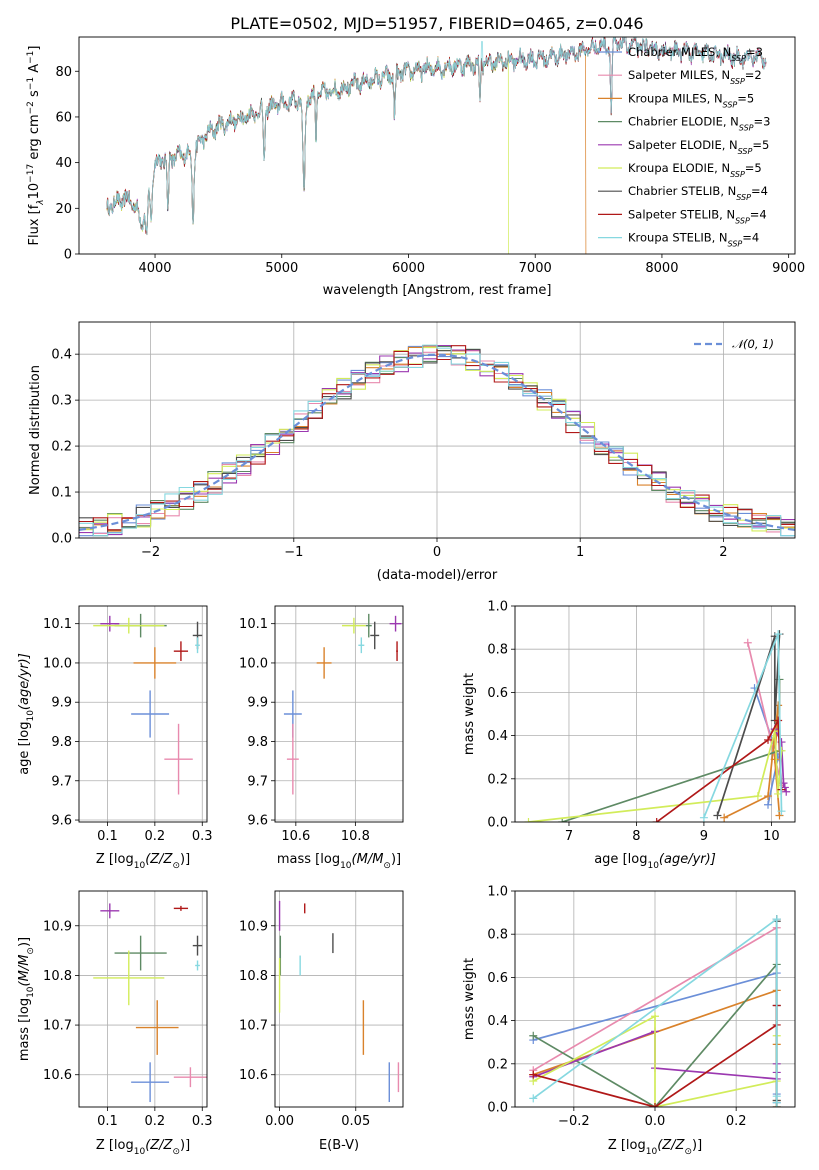 The width and height of the screenshot is (819, 1170). What do you see at coordinates (279, 1121) in the screenshot?
I see `x-tick-label: 0.00` at bounding box center [279, 1121].